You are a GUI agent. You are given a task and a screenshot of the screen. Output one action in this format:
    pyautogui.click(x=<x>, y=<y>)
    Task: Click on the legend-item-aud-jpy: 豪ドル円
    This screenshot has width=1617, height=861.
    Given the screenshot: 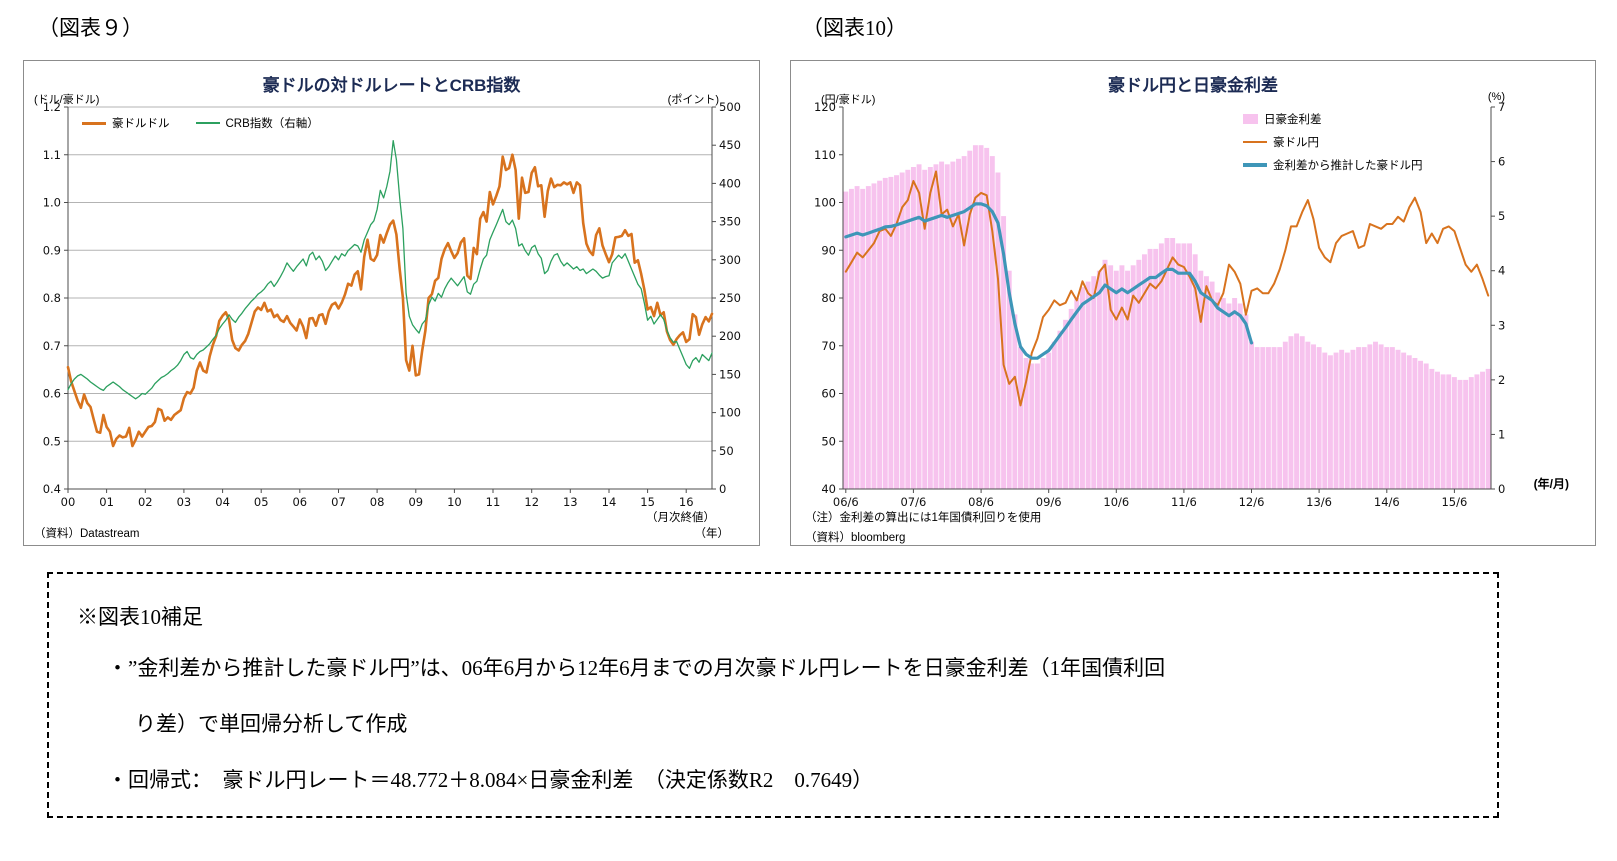 What is the action you would take?
    pyautogui.click(x=1333, y=142)
    